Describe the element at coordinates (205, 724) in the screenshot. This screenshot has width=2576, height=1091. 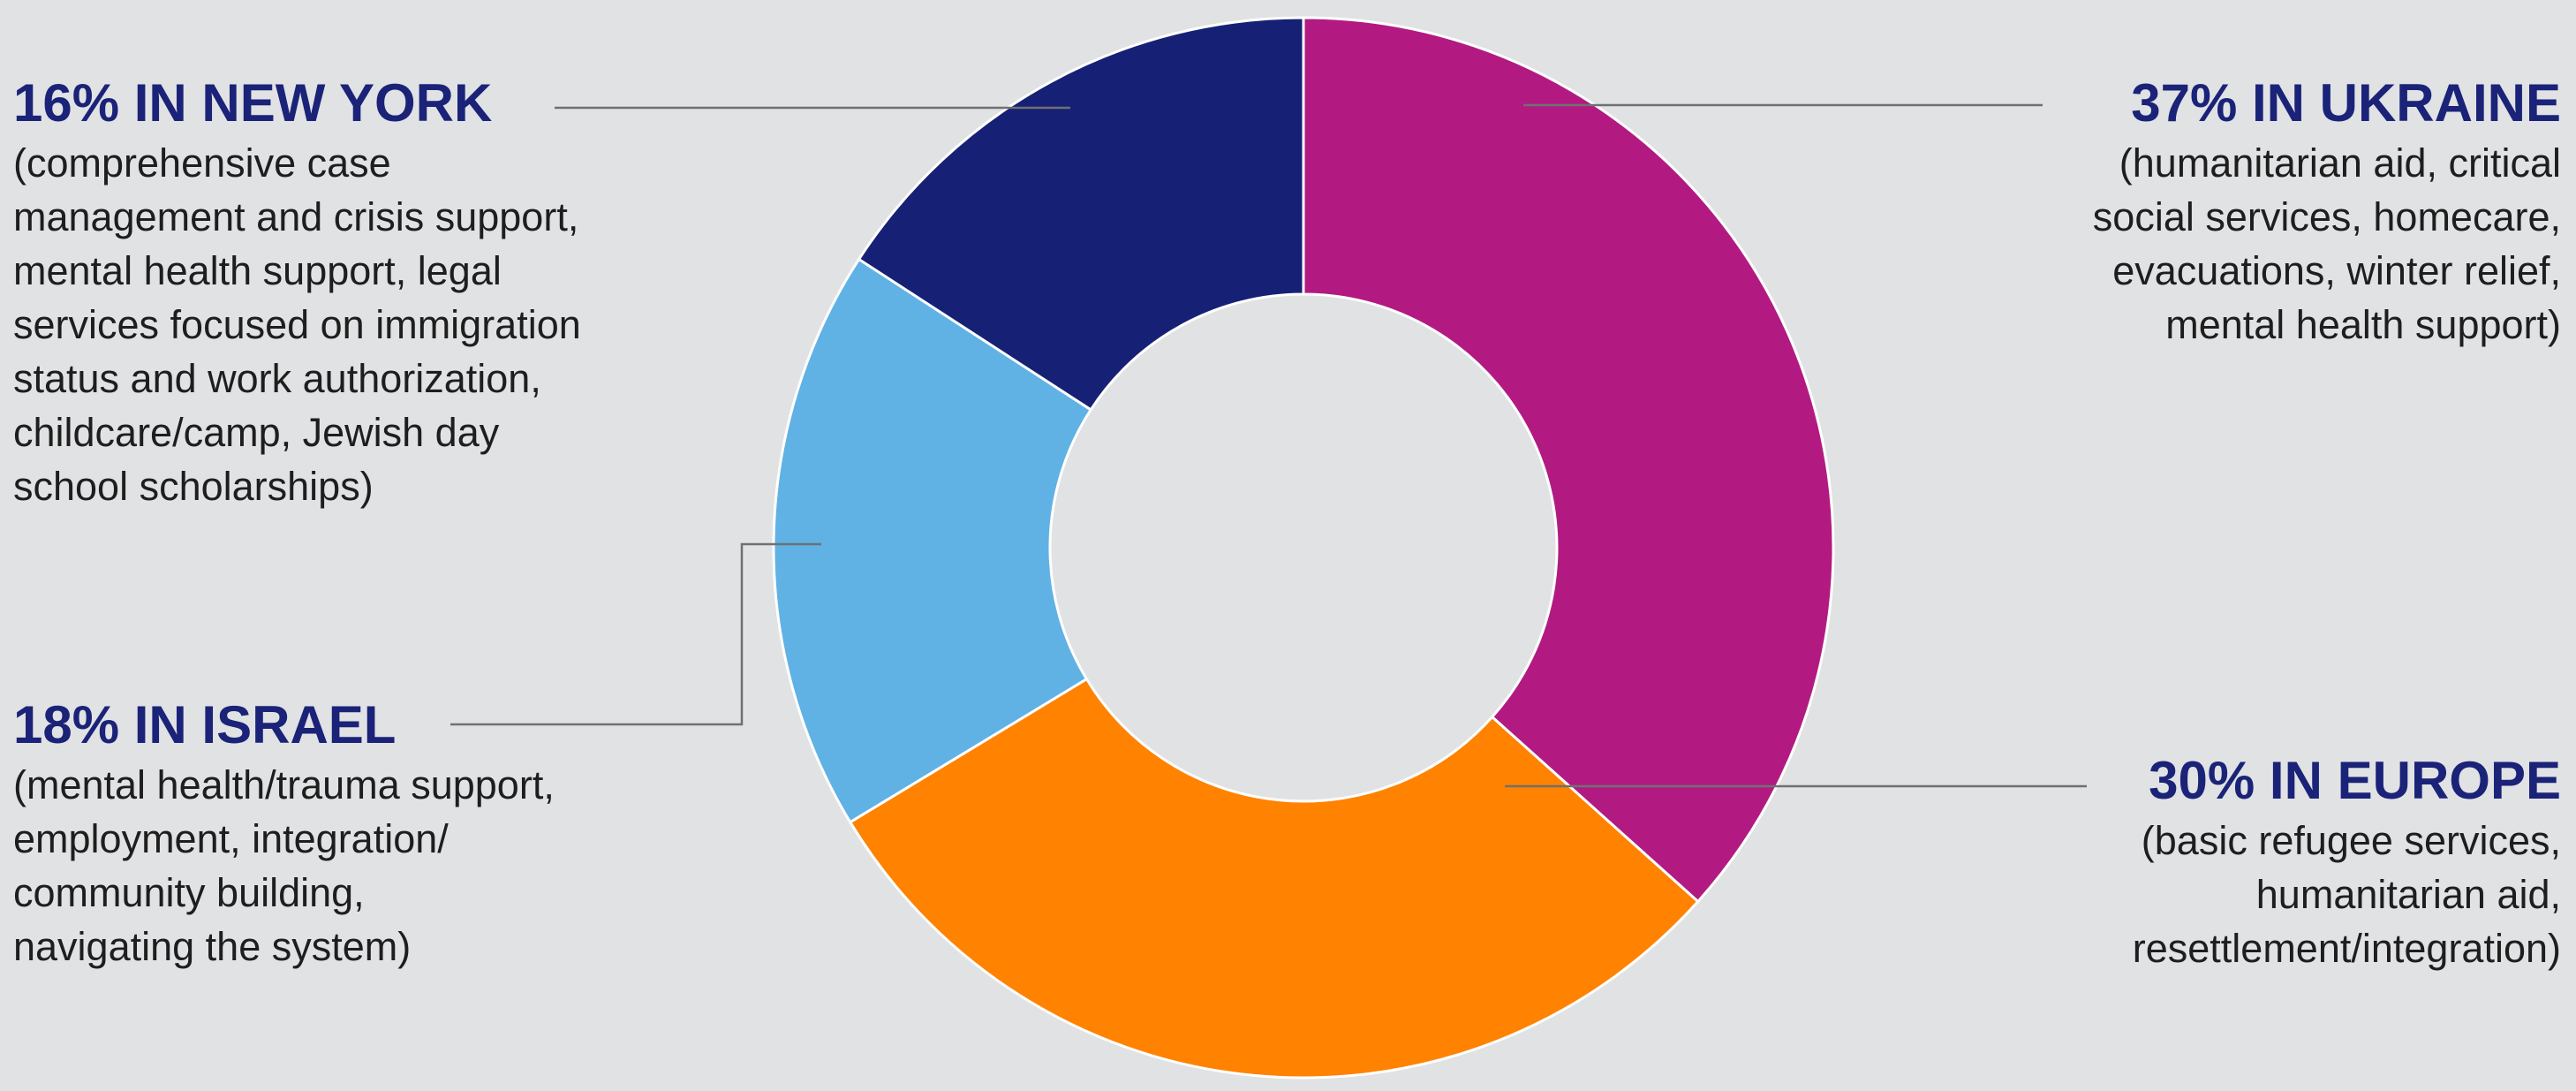
I see `callout-israel-title: 18% IN ISRAEL` at that location.